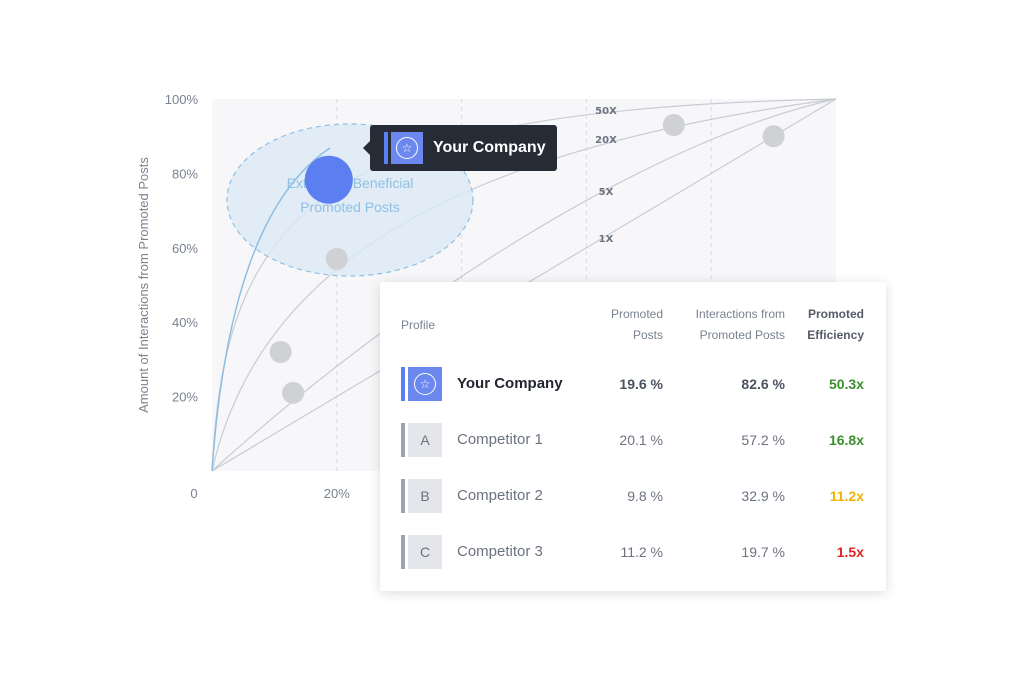 The image size is (1024, 691). I want to click on profile-badge: B, so click(421, 496).